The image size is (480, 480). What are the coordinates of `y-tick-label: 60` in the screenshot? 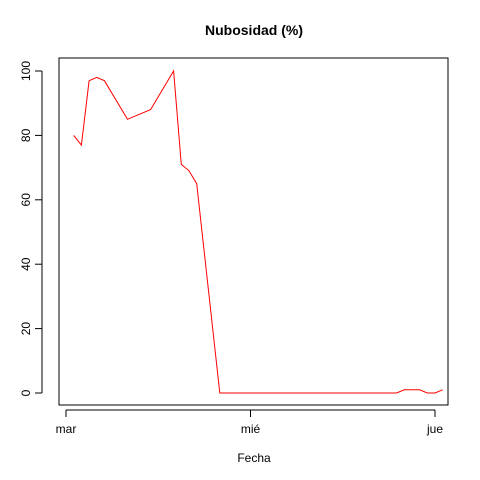 It's located at (26, 200).